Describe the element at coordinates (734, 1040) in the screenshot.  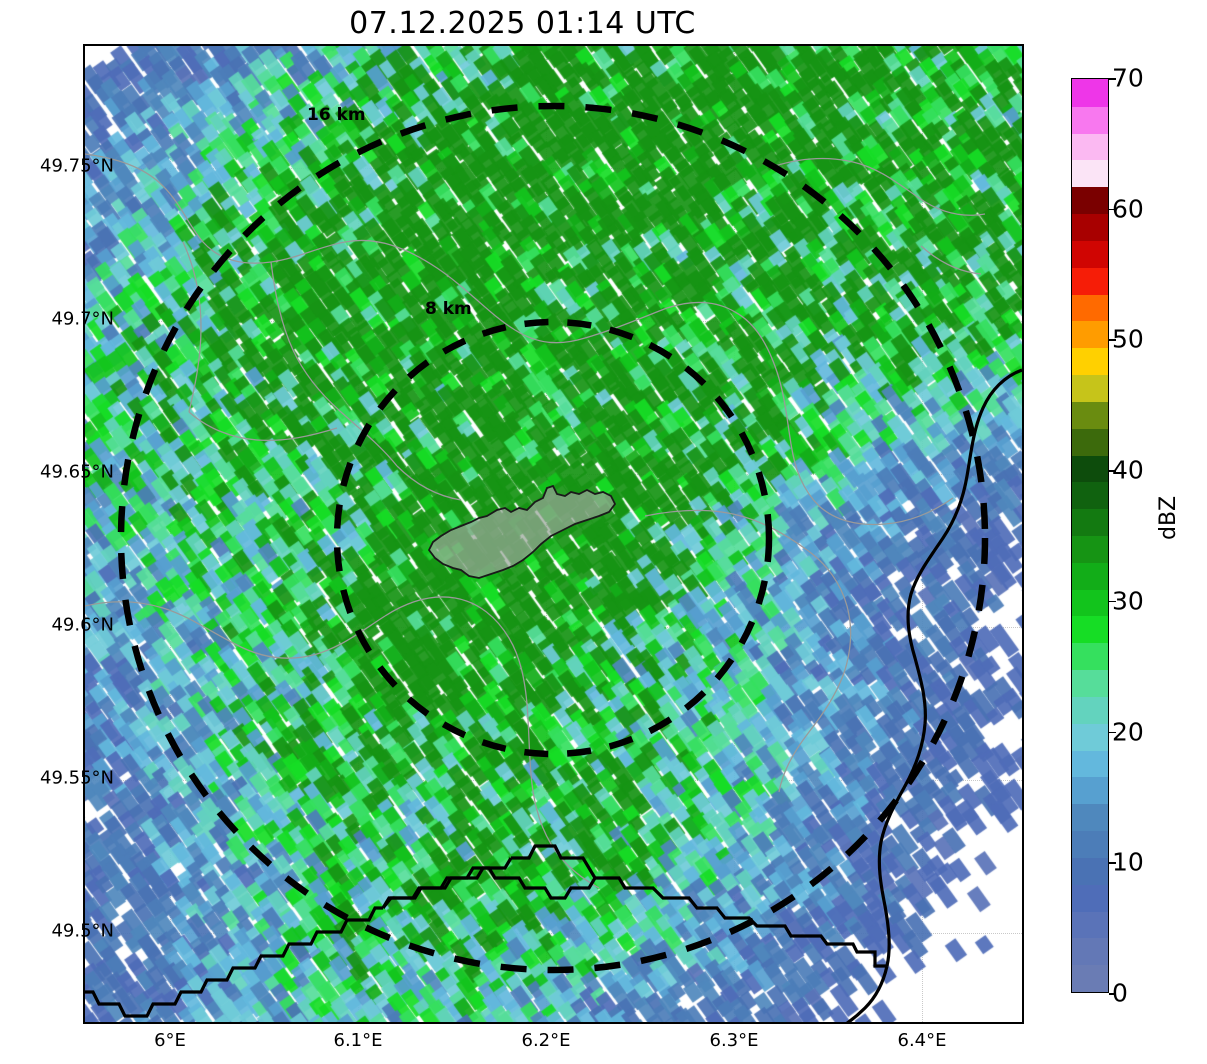
I see `xtick-label: 6.3°E` at that location.